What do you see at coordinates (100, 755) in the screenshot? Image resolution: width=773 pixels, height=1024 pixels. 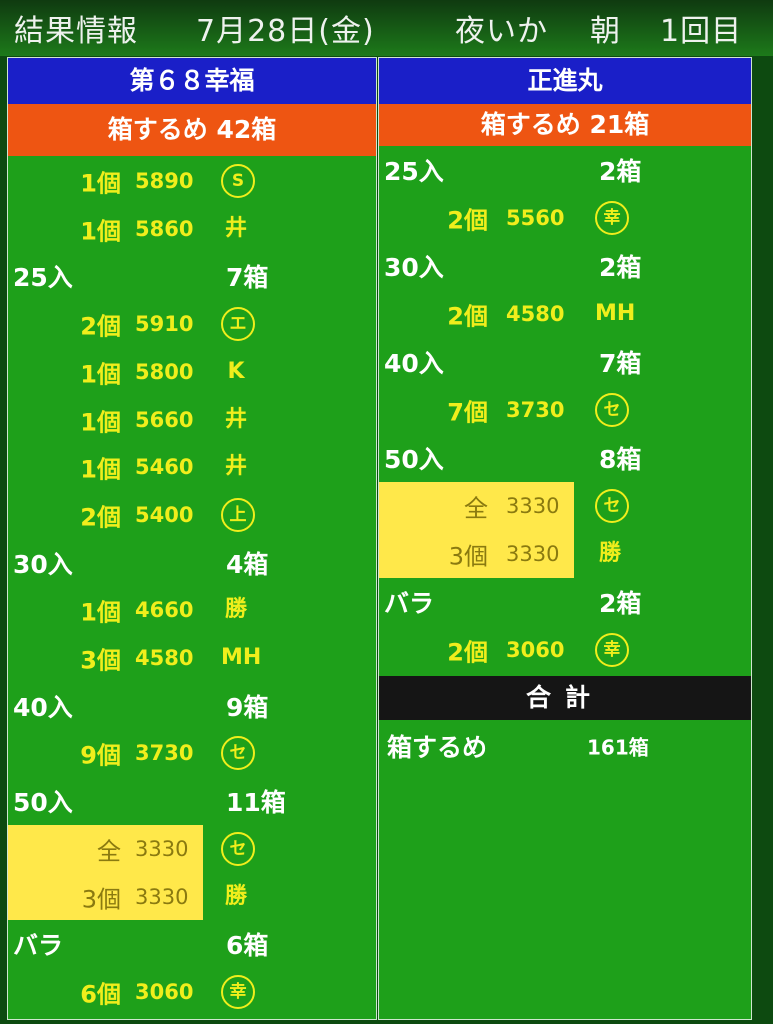 I see `lot-quantity: 9個` at bounding box center [100, 755].